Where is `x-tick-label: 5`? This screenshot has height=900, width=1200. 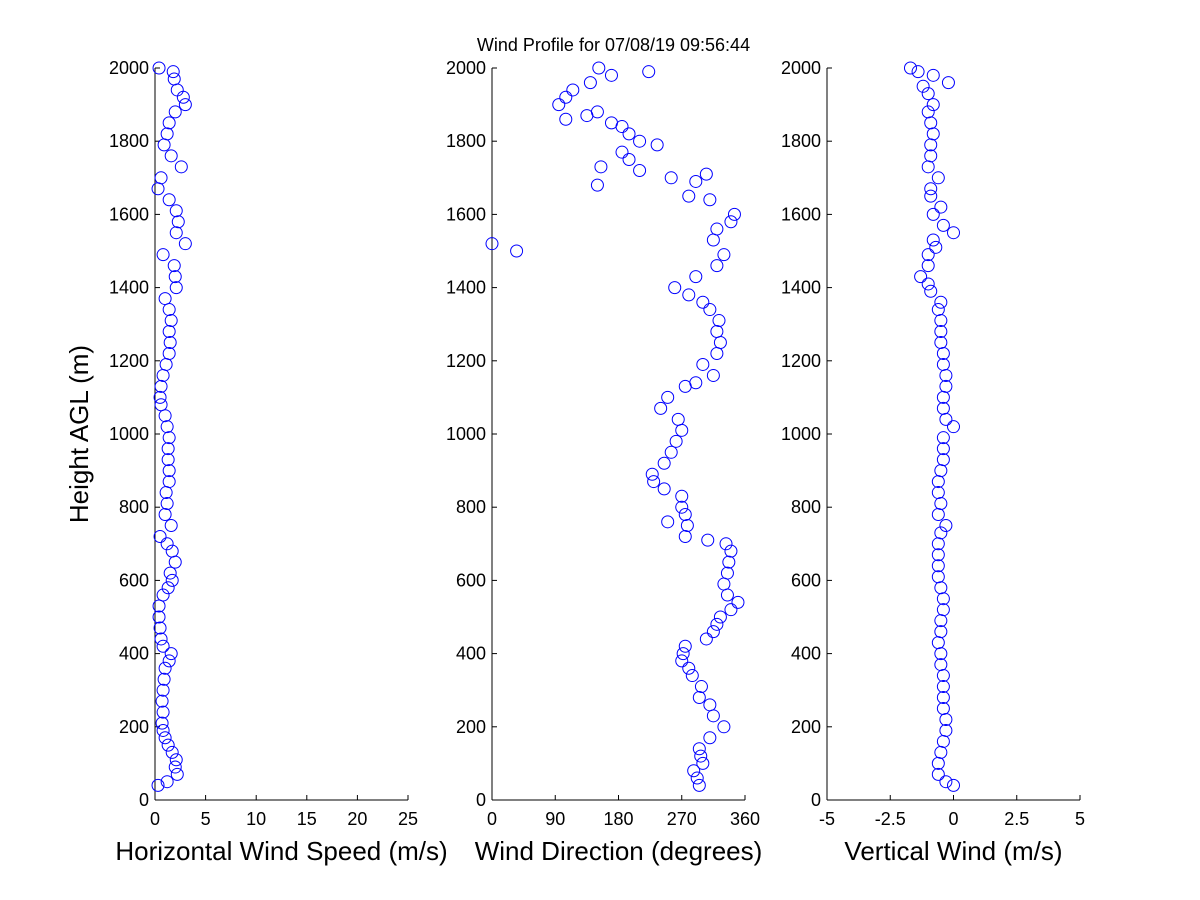
x-tick-label: 5 is located at coordinates (206, 819).